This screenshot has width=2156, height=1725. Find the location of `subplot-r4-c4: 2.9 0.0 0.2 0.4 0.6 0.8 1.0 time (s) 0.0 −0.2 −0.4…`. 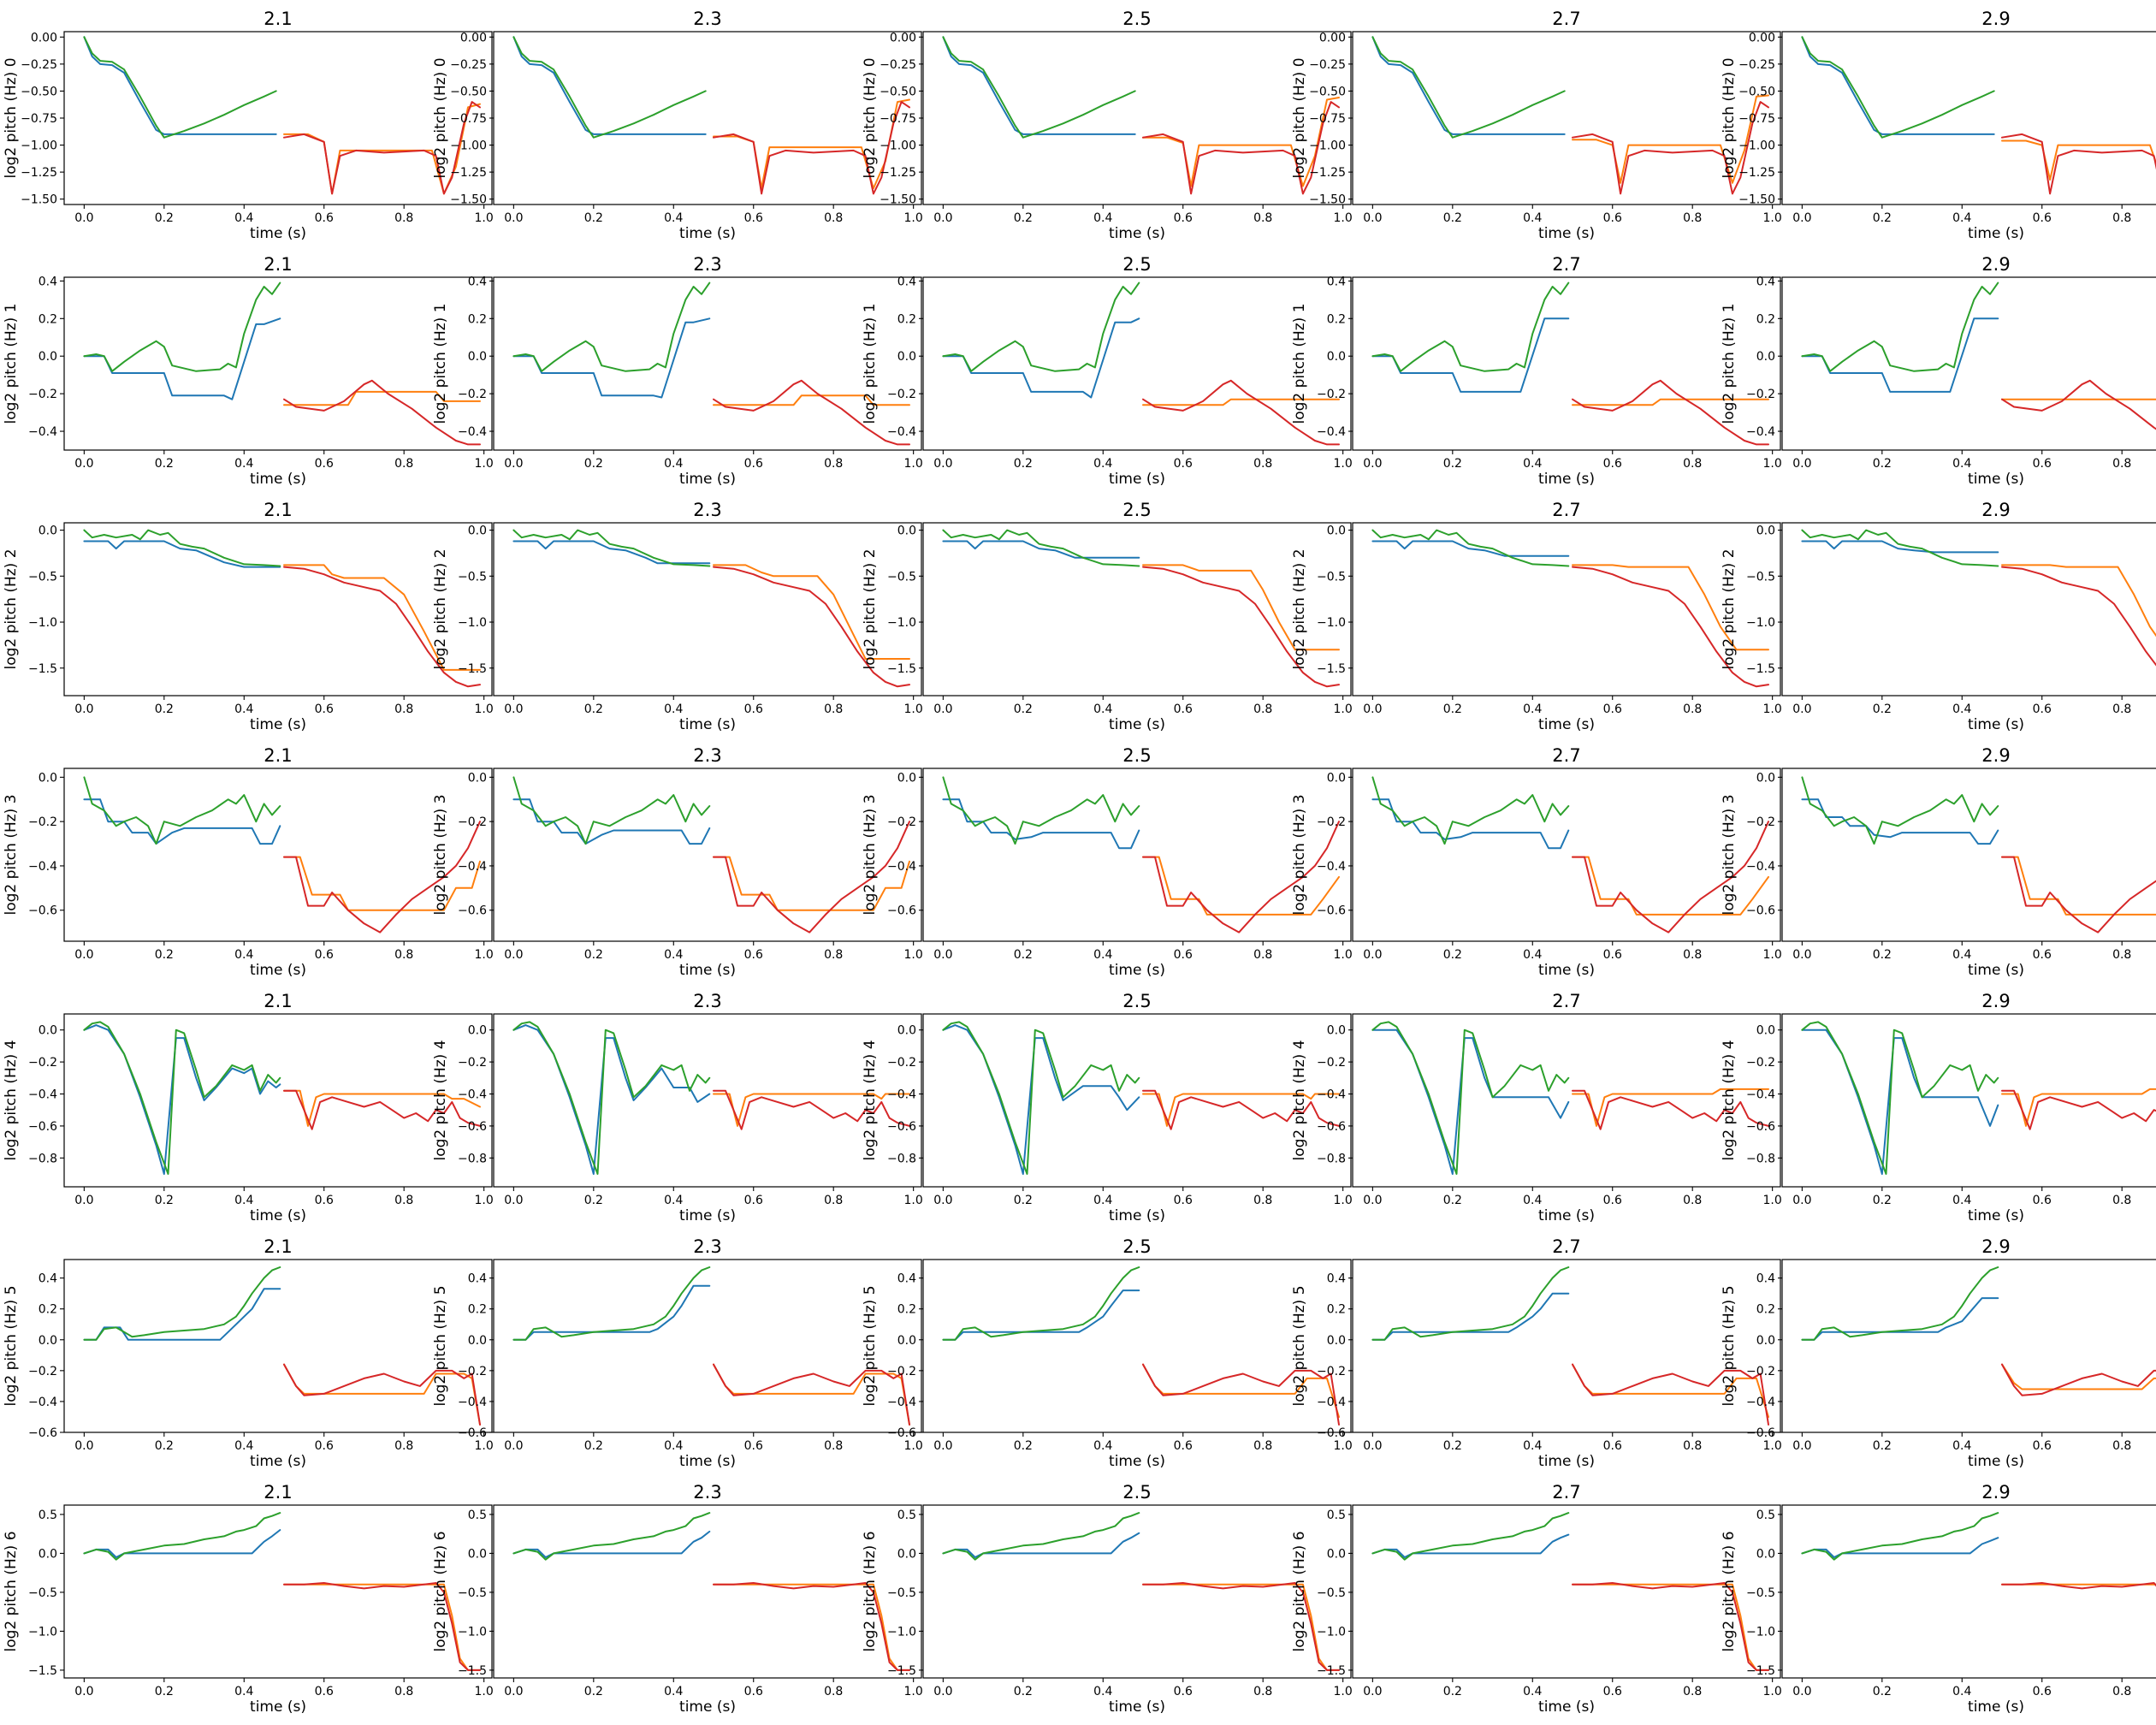

subplot-r4-c4: 2.9 0.0 0.2 0.4 0.6 0.8 1.0 time (s) 0.0 −0.2 −0.4… is located at coordinates (1938, 1107).